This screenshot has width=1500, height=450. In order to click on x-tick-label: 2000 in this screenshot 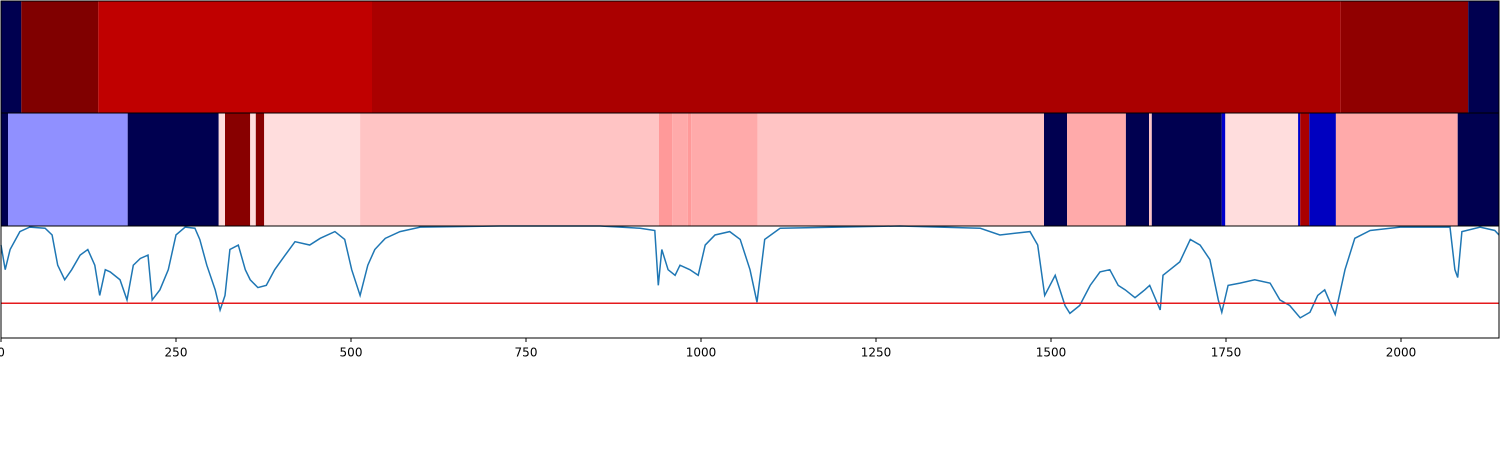, I will do `click(1401, 353)`.